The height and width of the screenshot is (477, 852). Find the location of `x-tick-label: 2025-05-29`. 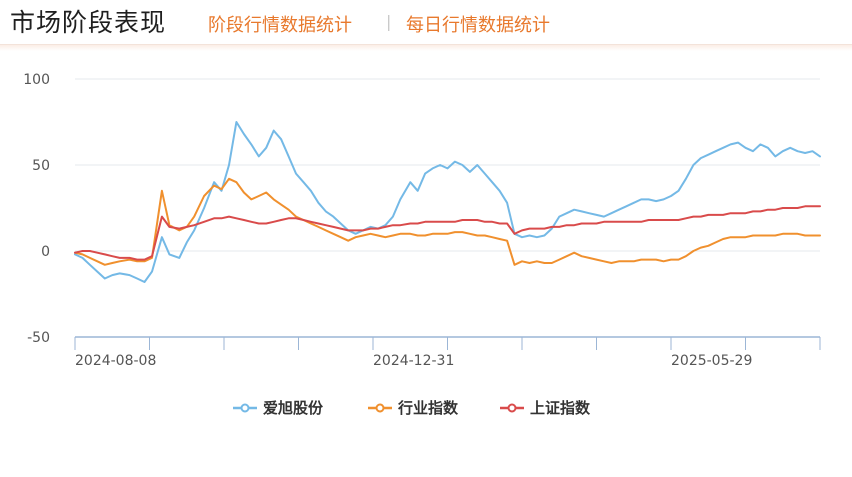

x-tick-label: 2025-05-29 is located at coordinates (711, 361).